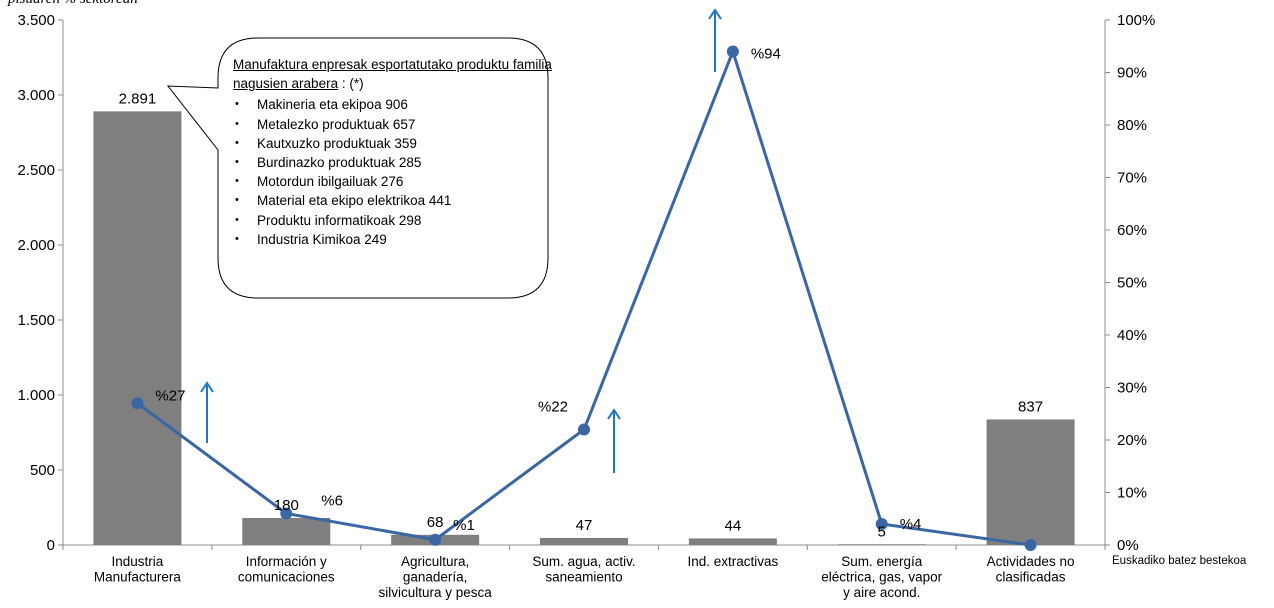 This screenshot has width=1274, height=608. Describe the element at coordinates (393, 200) in the screenshot. I see `callout-item: Material eta ekipo elektrikoa 441` at that location.